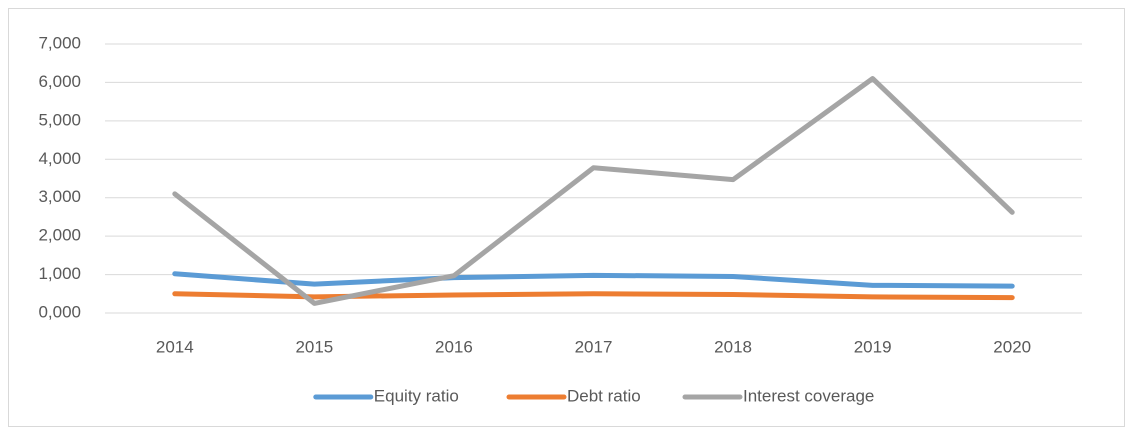  Describe the element at coordinates (59, 158) in the screenshot. I see `y-tick-label: 4,000` at that location.